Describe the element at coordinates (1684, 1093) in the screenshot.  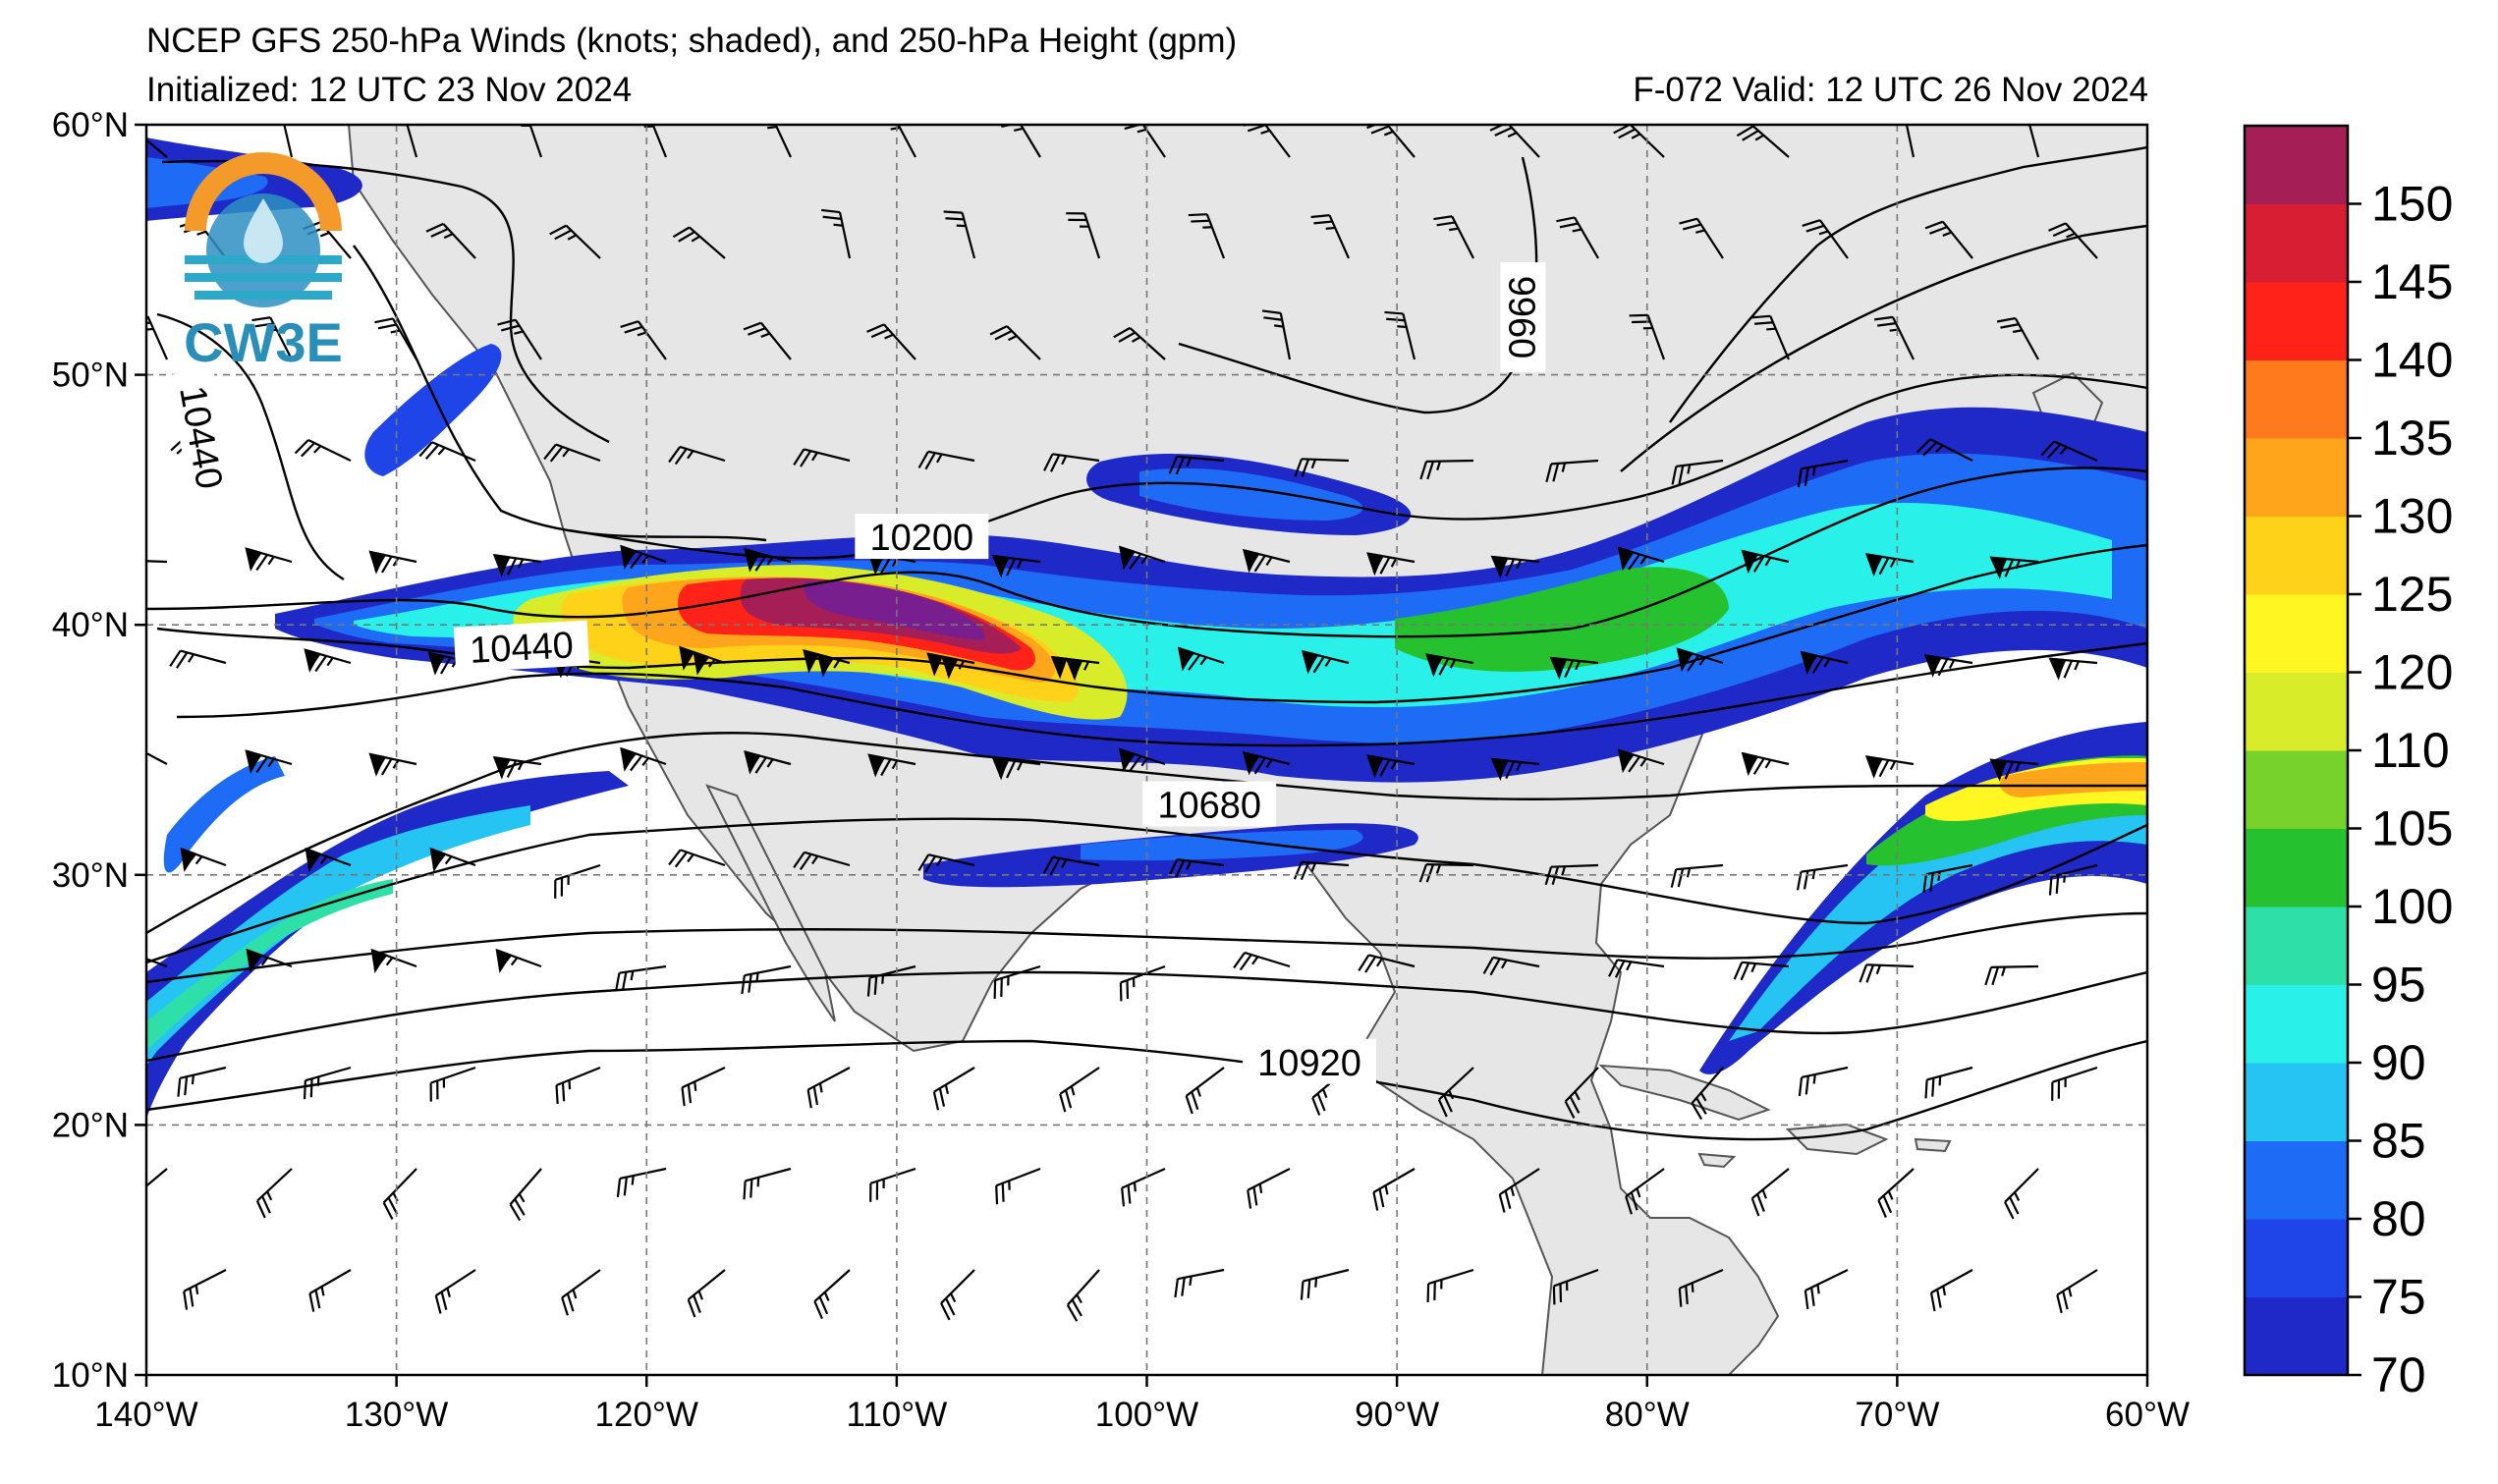
I see `cuba` at that location.